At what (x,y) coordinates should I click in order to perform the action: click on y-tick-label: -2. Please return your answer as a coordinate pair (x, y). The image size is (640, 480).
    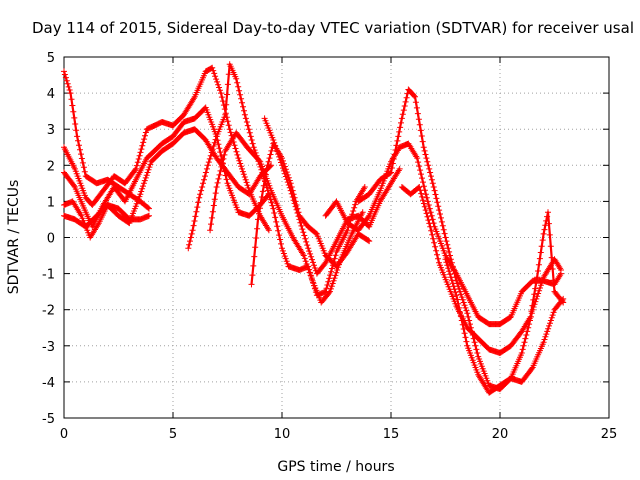
    Looking at the image, I should click on (48, 311).